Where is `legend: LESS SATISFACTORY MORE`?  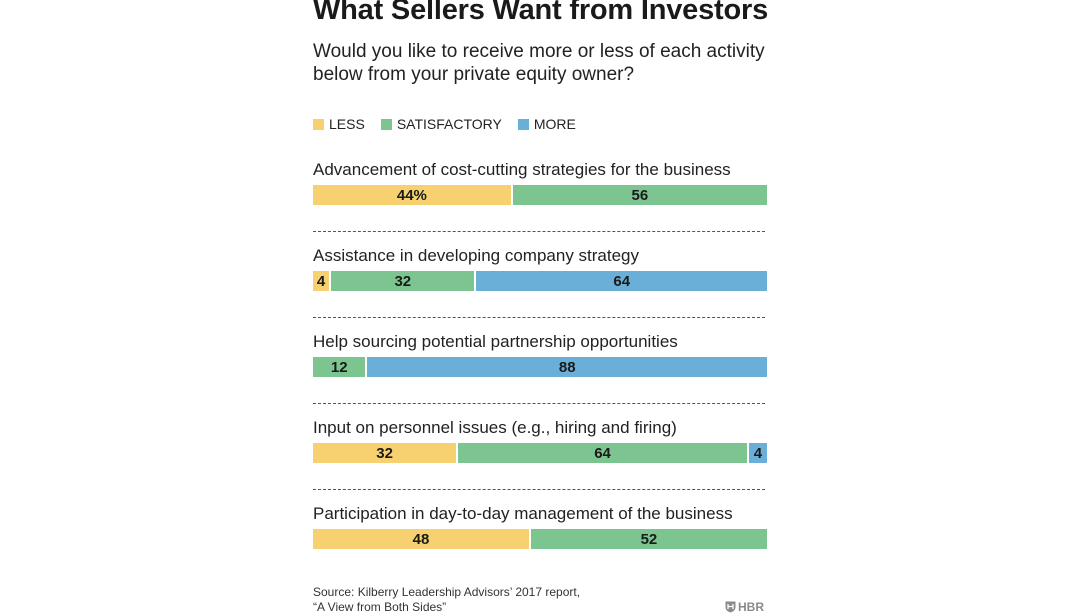 legend: LESS SATISFACTORY MORE is located at coordinates (452, 124).